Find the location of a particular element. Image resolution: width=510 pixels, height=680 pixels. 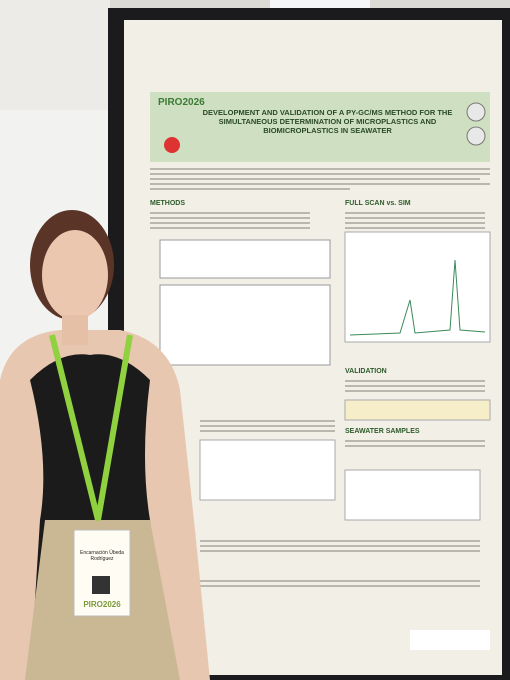

neck is located at coordinates (75, 330).